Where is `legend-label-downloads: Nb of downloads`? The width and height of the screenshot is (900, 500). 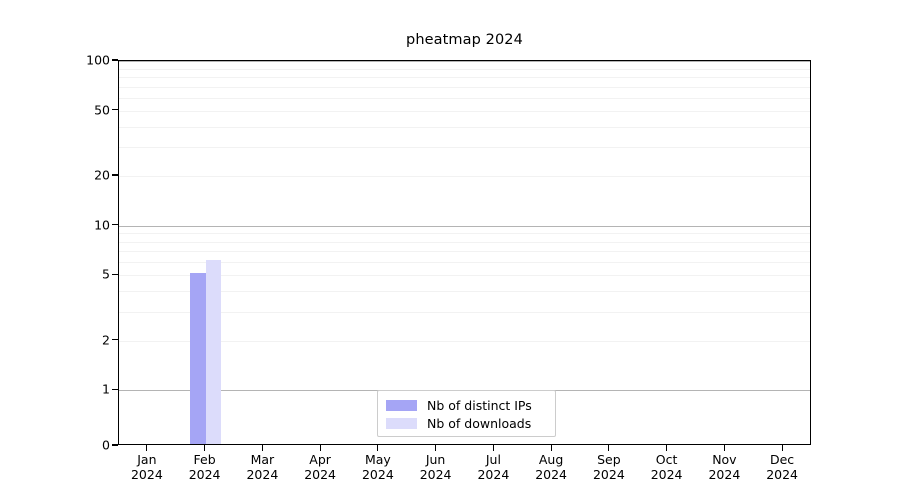
legend-label-downloads: Nb of downloads is located at coordinates (479, 423).